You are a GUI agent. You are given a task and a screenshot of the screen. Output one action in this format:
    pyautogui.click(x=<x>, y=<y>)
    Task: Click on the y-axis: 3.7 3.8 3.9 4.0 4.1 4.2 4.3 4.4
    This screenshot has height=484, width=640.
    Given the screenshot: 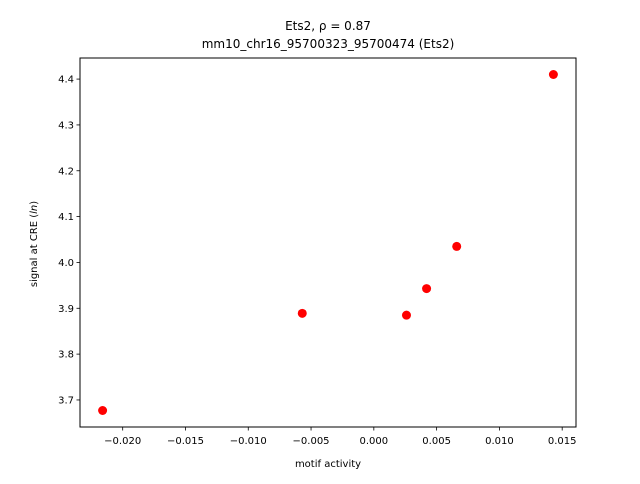 What is the action you would take?
    pyautogui.click(x=69, y=240)
    